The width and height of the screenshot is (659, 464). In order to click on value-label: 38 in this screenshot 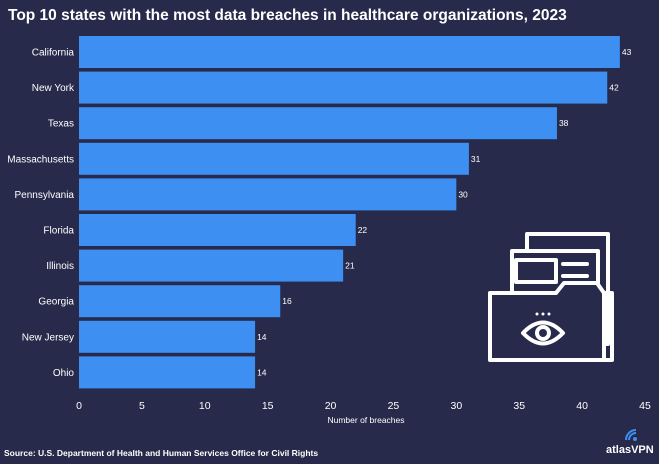, I will do `click(564, 123)`.